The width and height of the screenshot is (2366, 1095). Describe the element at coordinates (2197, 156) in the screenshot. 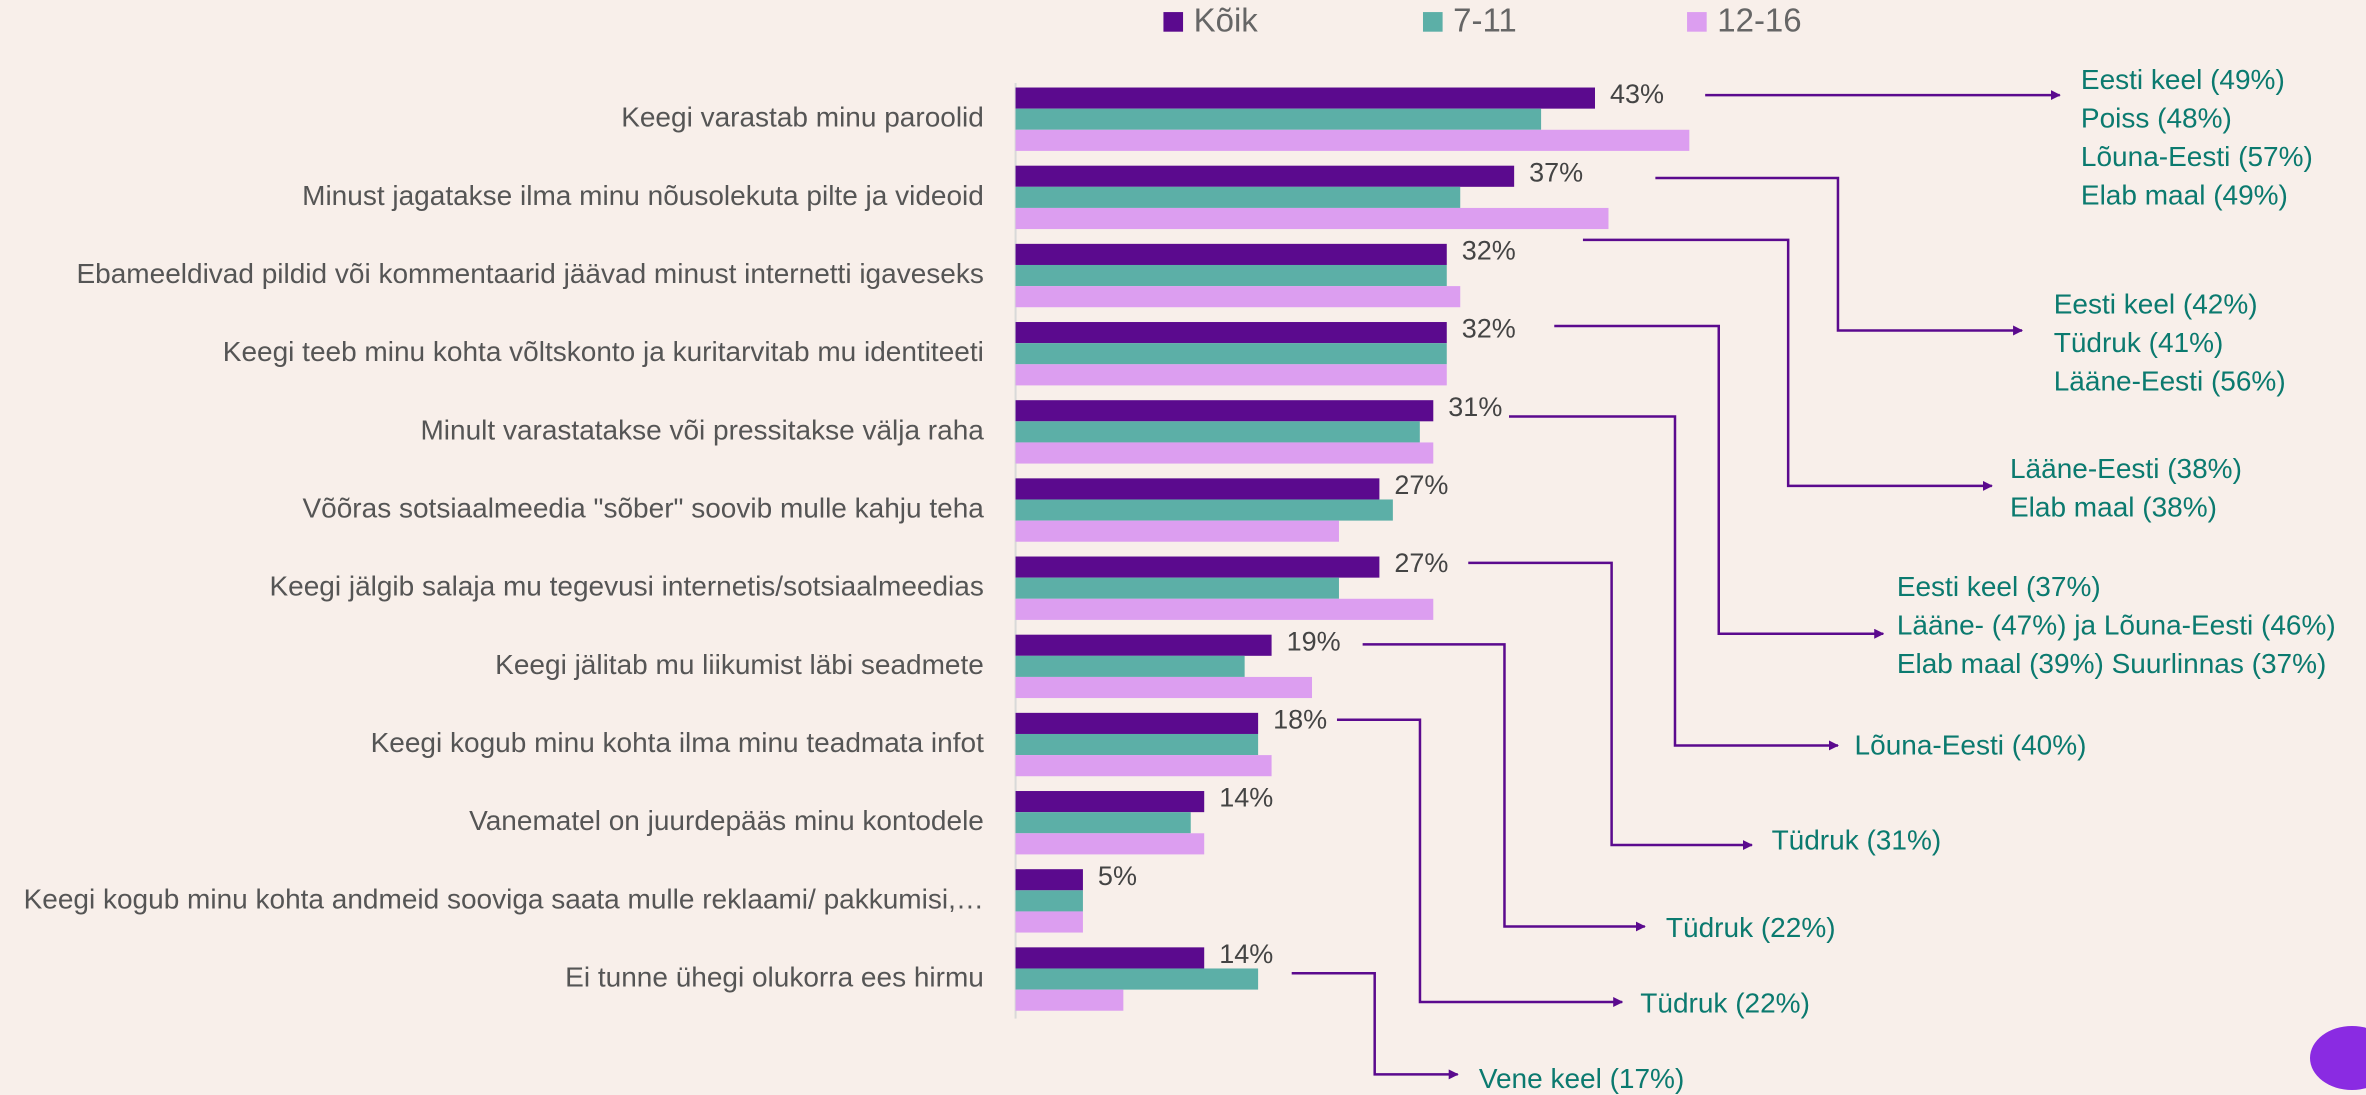

I see `annotation-text: Lõuna-Eesti (57%)` at that location.